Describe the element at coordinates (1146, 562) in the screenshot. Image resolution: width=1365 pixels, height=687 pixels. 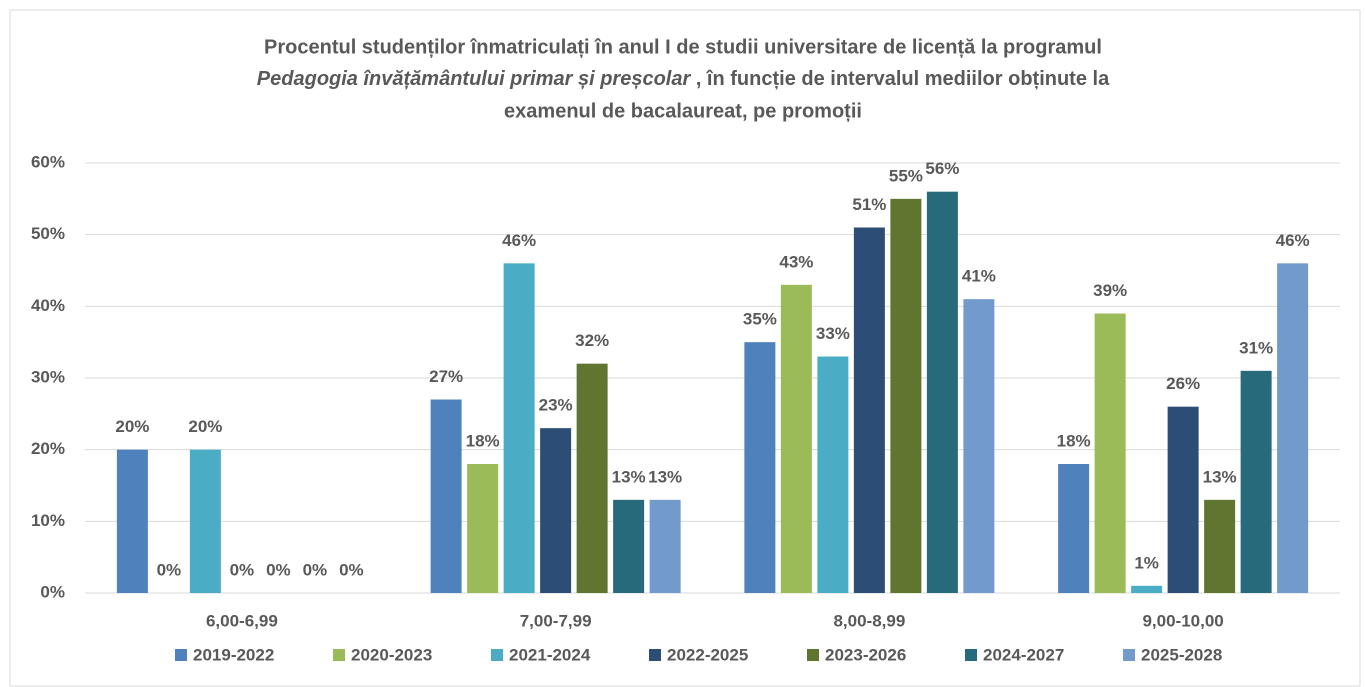
I see `data-label: 1%` at that location.